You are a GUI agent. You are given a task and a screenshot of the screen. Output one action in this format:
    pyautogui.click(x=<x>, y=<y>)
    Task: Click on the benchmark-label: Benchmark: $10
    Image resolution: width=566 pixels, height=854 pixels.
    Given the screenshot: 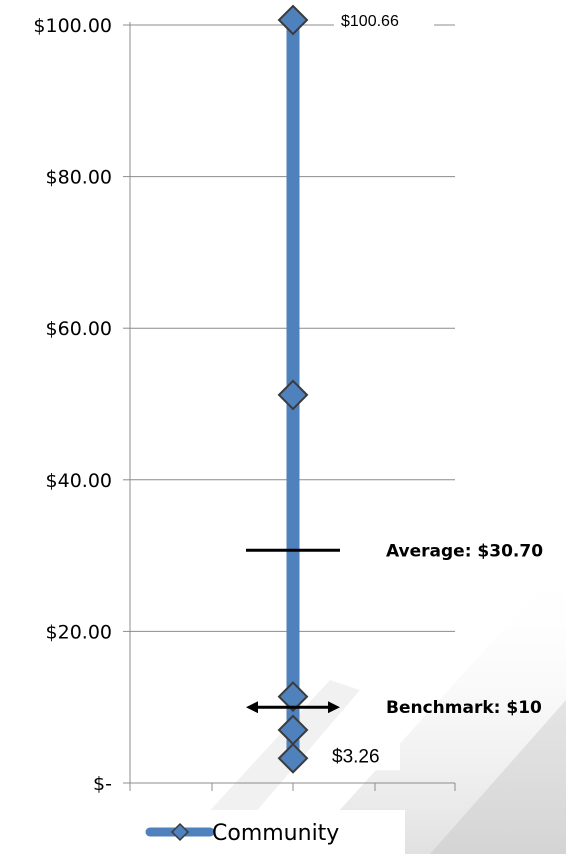 What is the action you would take?
    pyautogui.click(x=464, y=708)
    